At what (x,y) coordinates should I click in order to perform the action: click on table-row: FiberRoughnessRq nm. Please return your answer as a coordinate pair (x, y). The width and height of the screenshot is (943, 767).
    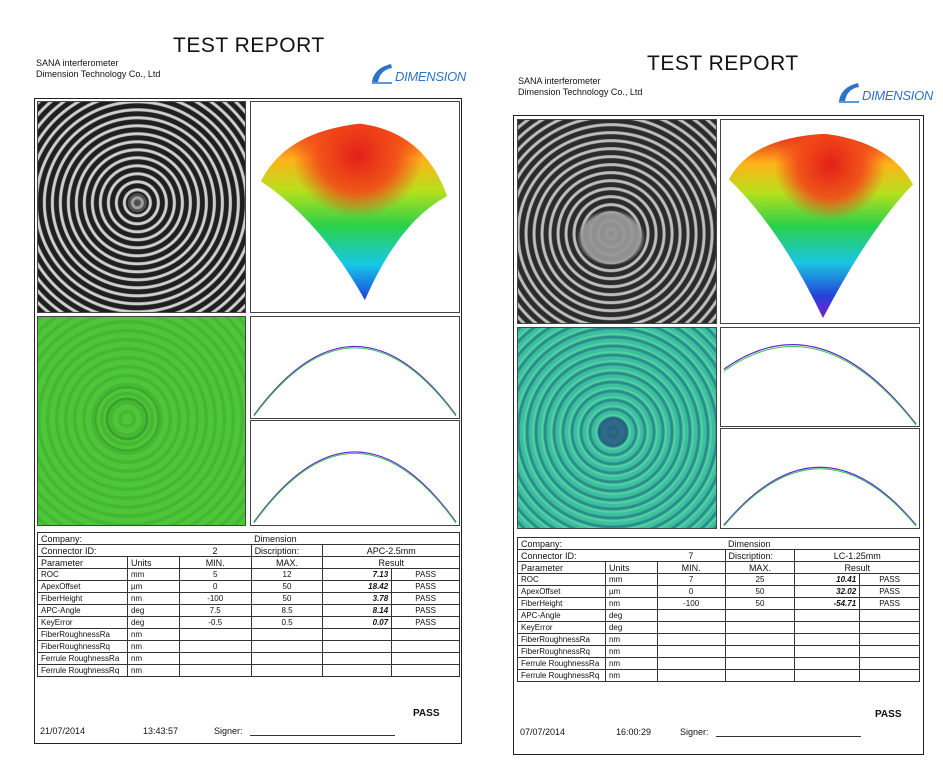
    Looking at the image, I should click on (718, 651).